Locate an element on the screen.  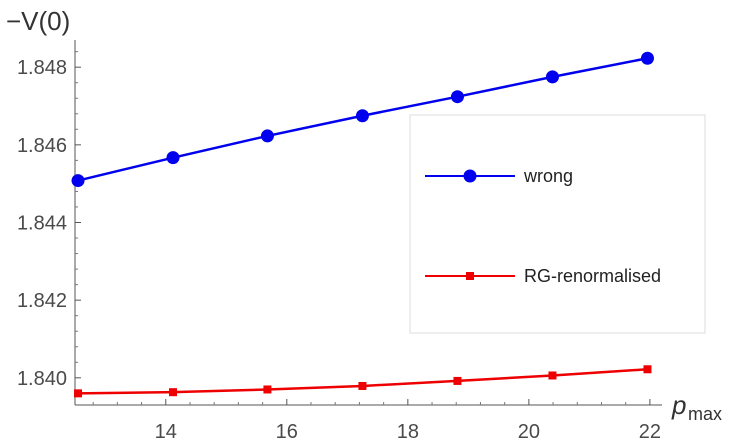
x-tick-label: 22 is located at coordinates (650, 431).